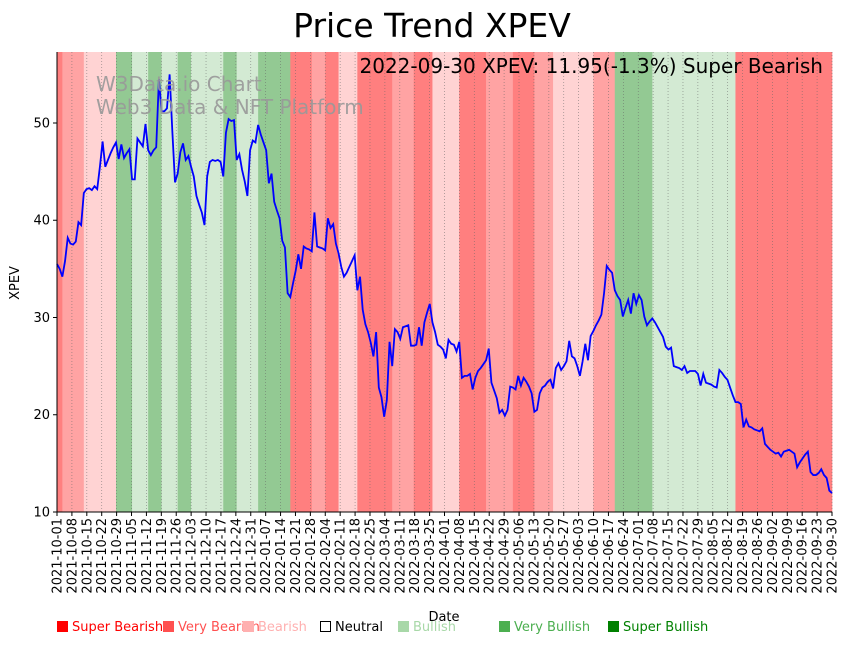 The height and width of the screenshot is (646, 848). What do you see at coordinates (445, 556) in the screenshot?
I see `x-tick-label: 2022-04-01` at bounding box center [445, 556].